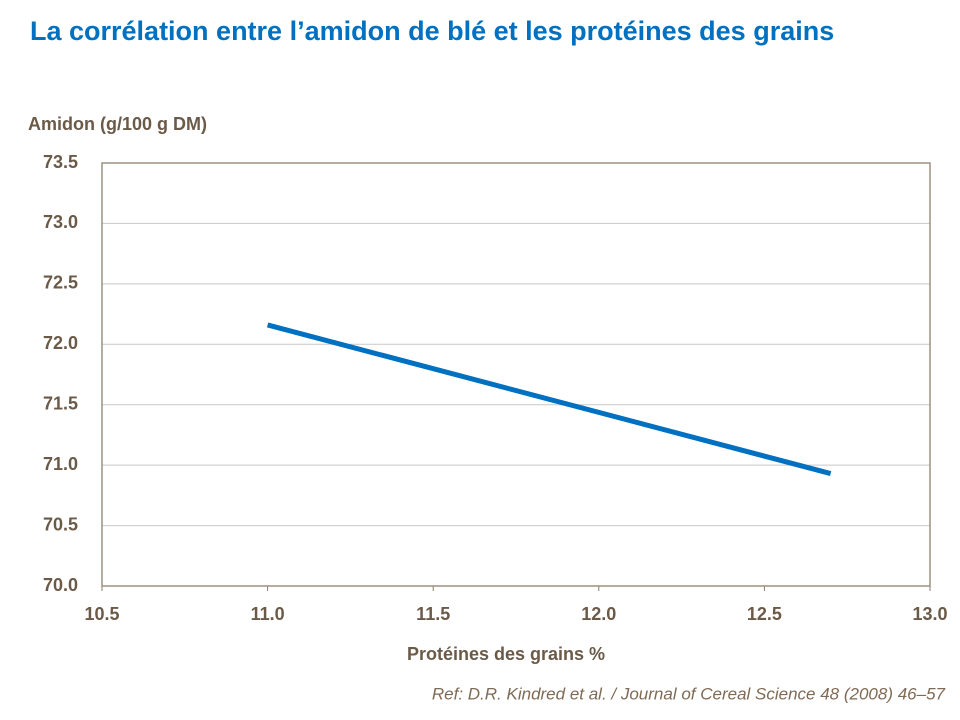 The width and height of the screenshot is (960, 720). I want to click on x-tick-label: 12.5, so click(764, 614).